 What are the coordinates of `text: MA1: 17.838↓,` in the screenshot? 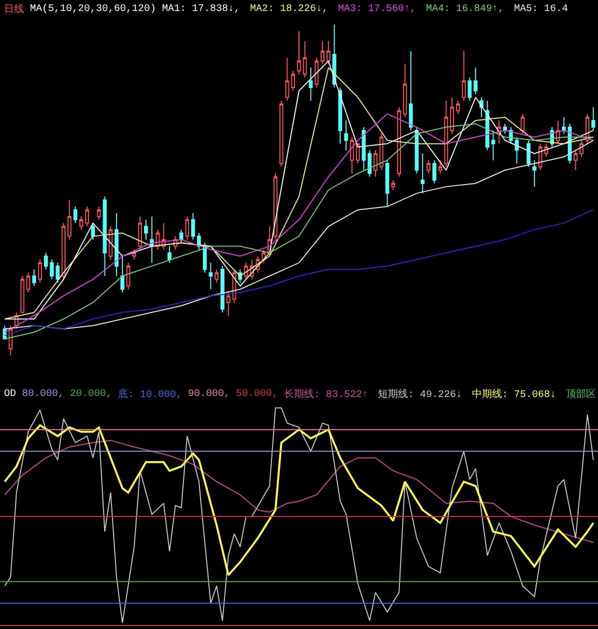 It's located at (201, 9).